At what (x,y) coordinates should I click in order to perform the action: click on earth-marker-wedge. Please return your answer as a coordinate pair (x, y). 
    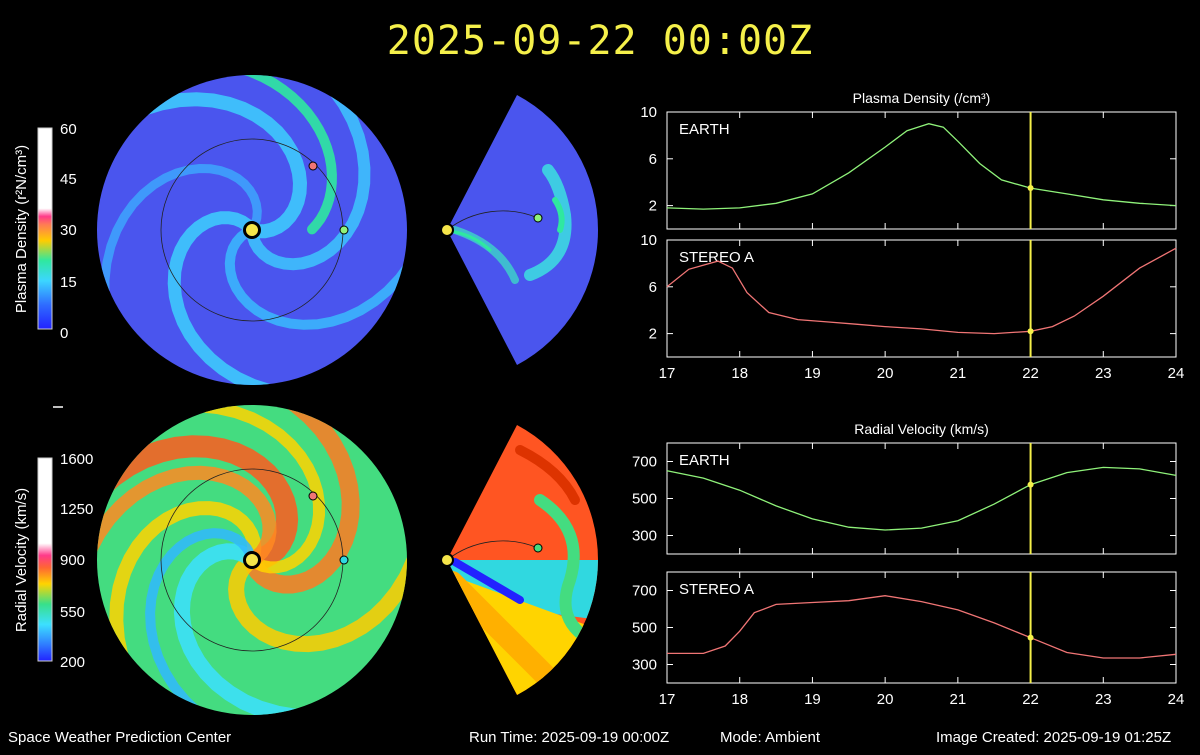
    Looking at the image, I should click on (538, 218).